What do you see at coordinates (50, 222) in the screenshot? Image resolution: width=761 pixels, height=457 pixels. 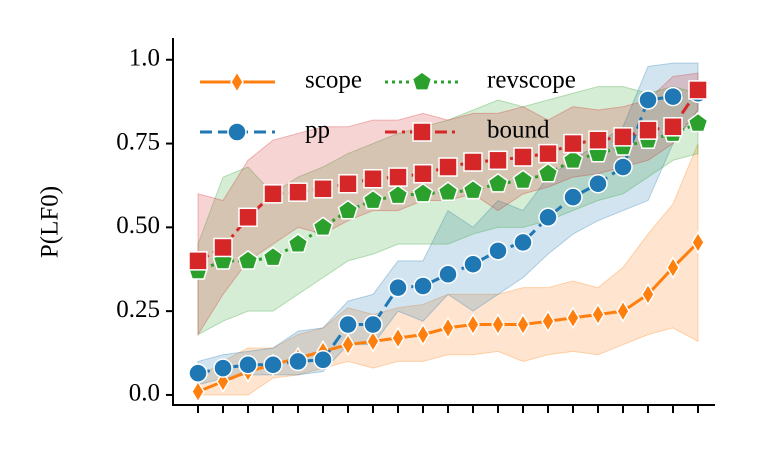 I see `y-axis-label: P(LF0)` at bounding box center [50, 222].